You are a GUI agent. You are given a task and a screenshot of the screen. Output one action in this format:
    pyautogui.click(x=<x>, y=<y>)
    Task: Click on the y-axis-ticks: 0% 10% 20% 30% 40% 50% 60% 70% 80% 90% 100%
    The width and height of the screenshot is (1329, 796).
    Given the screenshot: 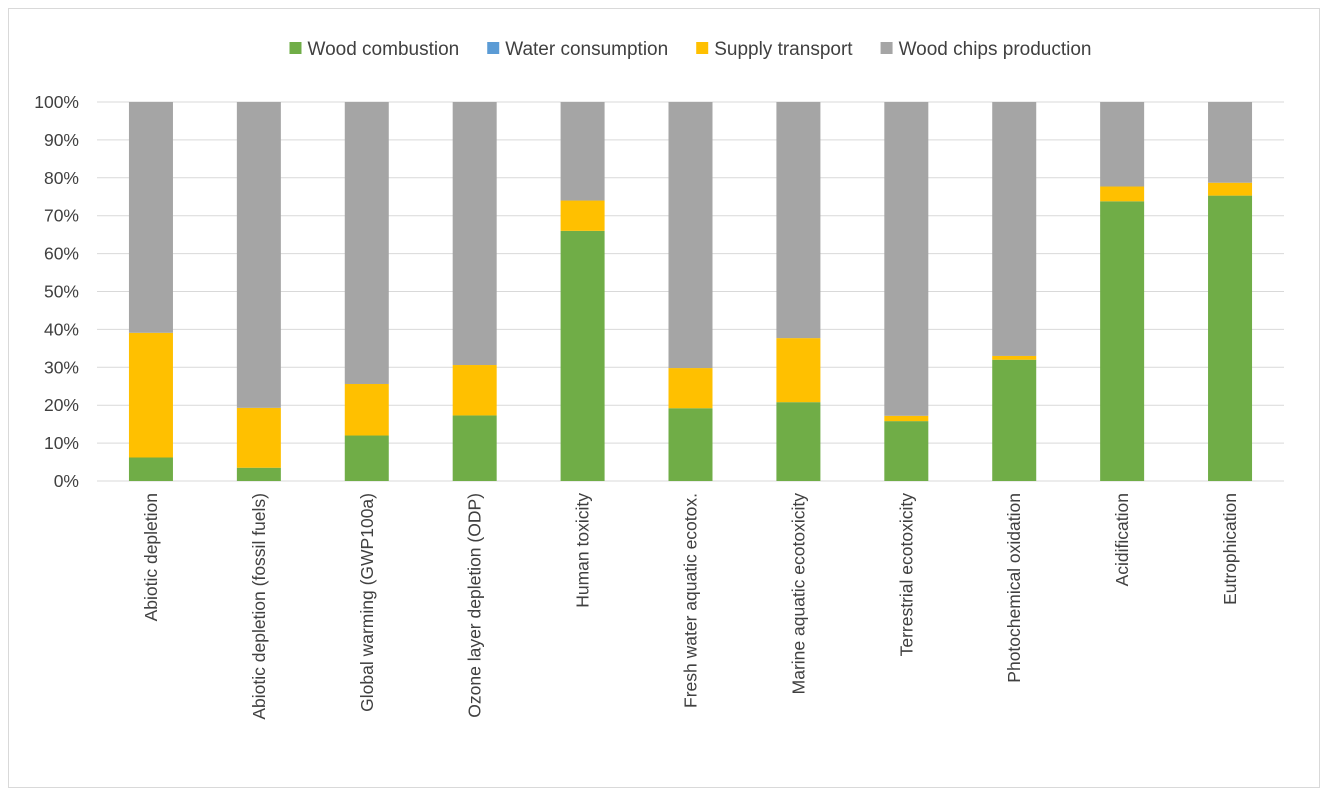 What is the action you would take?
    pyautogui.click(x=56, y=291)
    